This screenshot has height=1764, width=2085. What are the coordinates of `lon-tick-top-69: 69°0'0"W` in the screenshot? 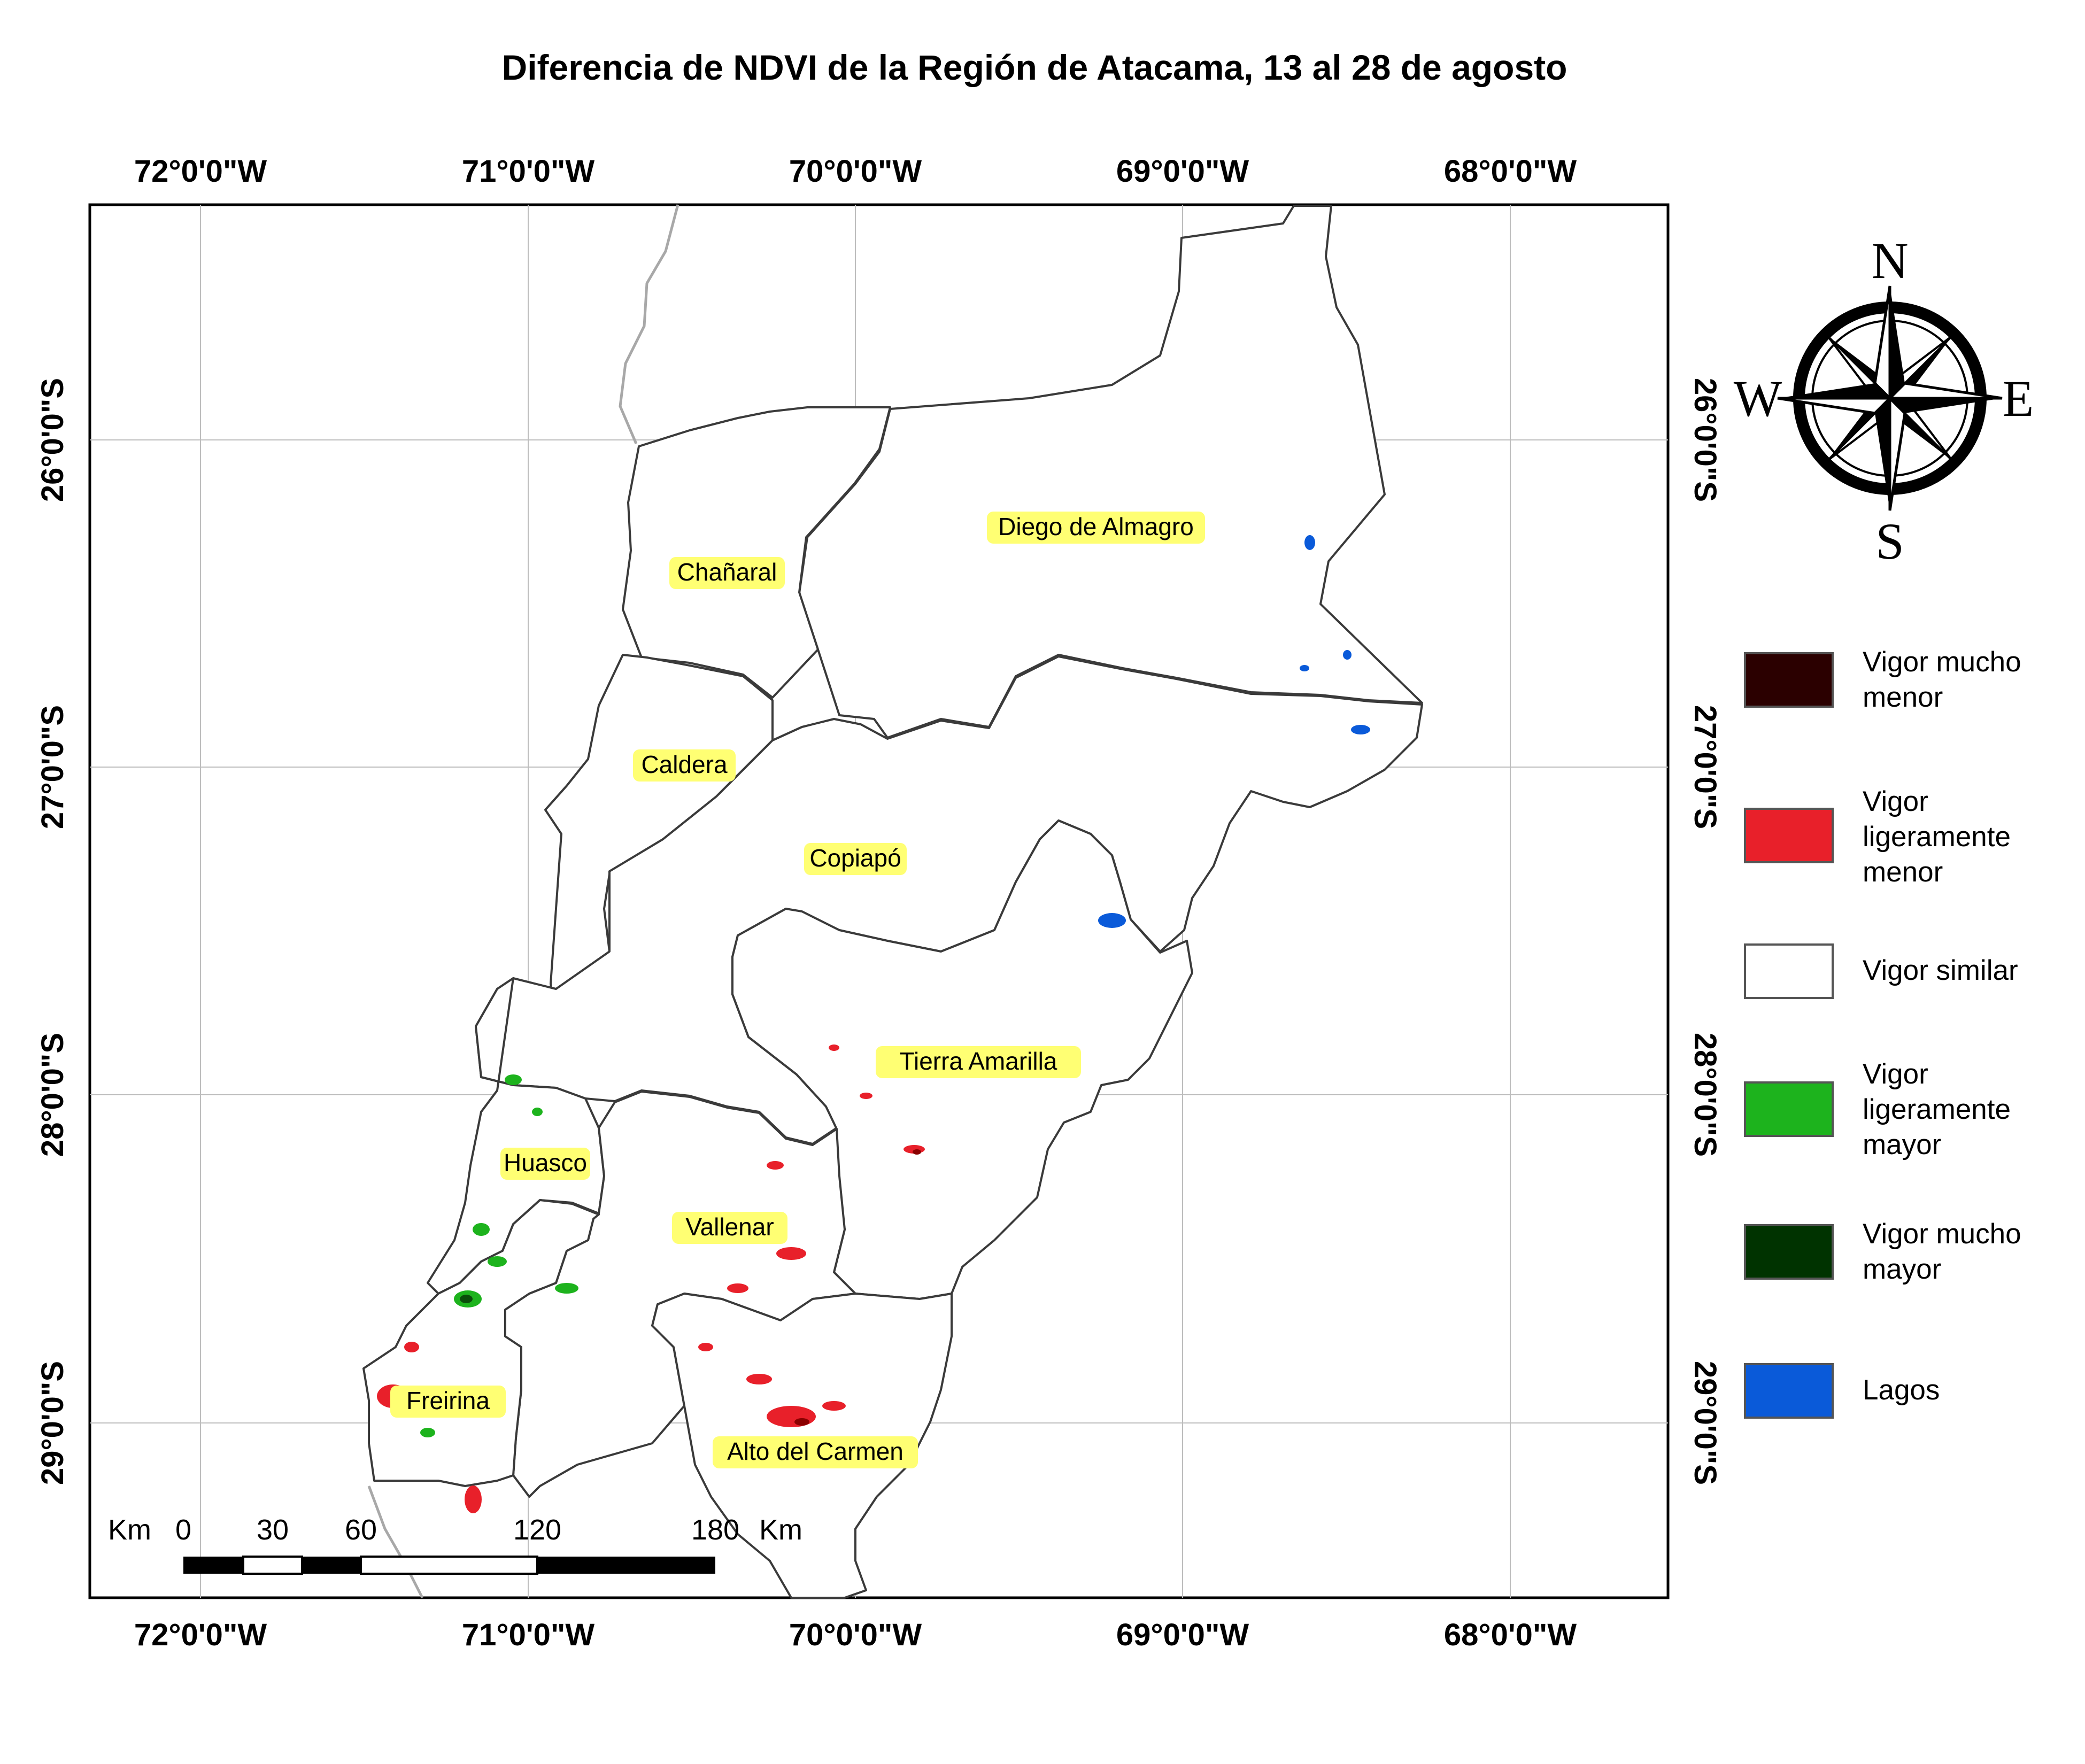 It's located at (1182, 172).